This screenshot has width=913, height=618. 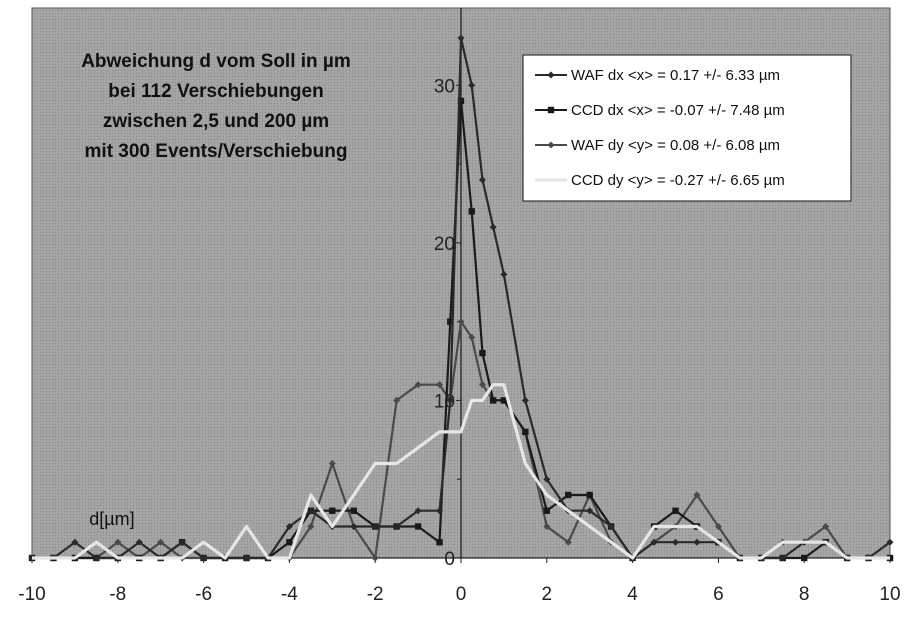 What do you see at coordinates (804, 594) in the screenshot?
I see `x-tick-label: 8` at bounding box center [804, 594].